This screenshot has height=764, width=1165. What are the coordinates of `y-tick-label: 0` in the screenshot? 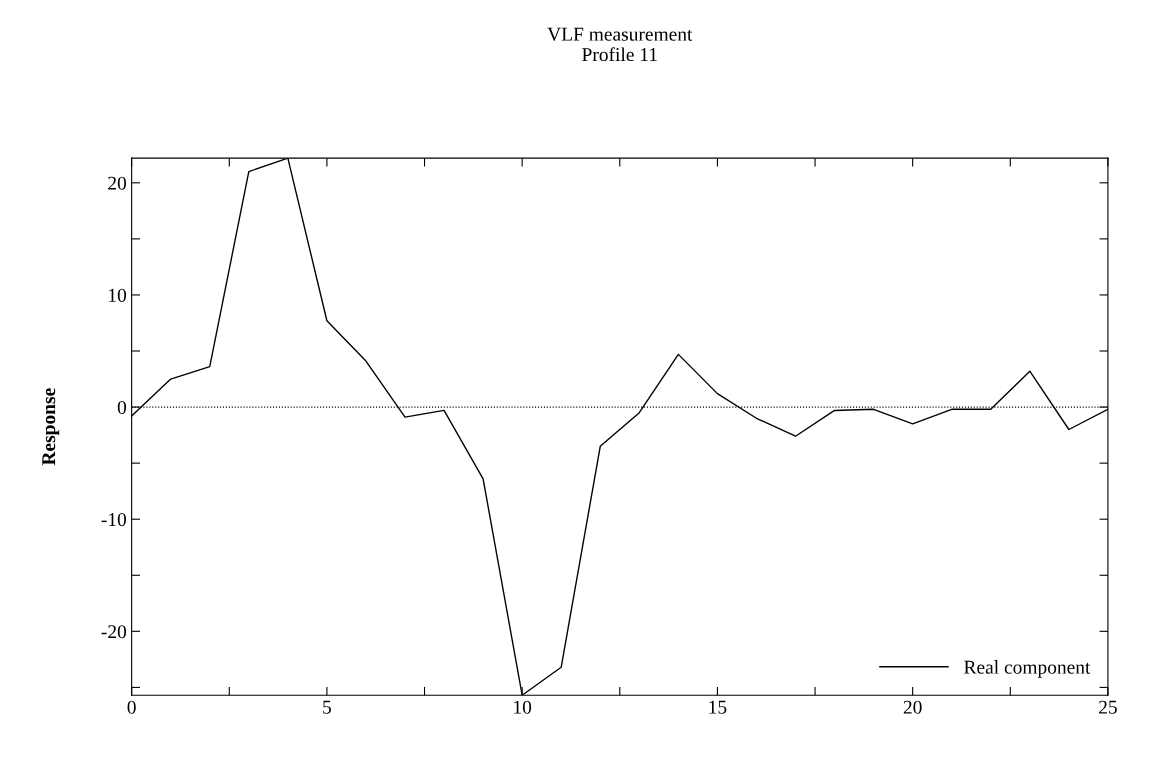 It's located at (122, 407).